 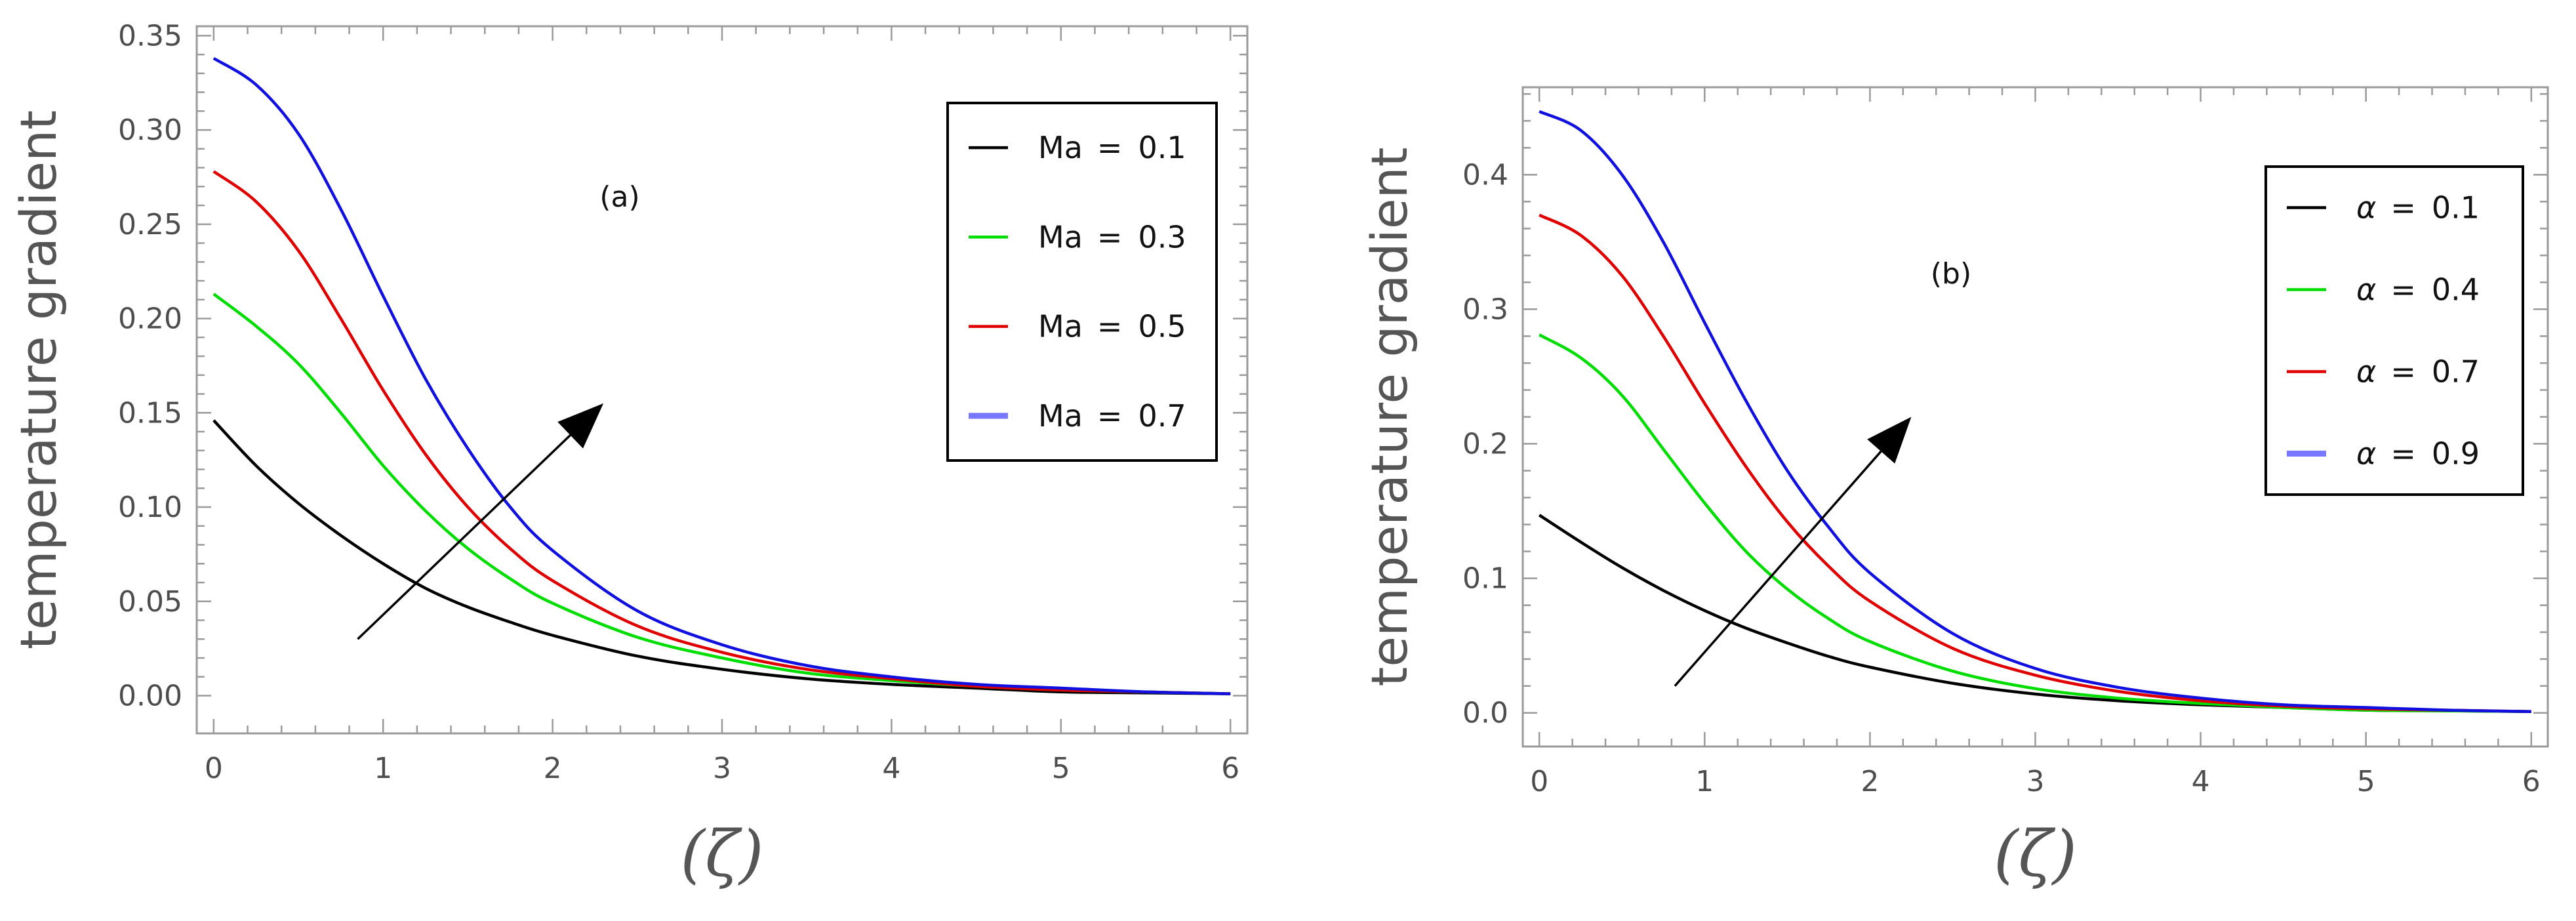 What do you see at coordinates (150, 224) in the screenshot?
I see `y-tick-label: 0.25` at bounding box center [150, 224].